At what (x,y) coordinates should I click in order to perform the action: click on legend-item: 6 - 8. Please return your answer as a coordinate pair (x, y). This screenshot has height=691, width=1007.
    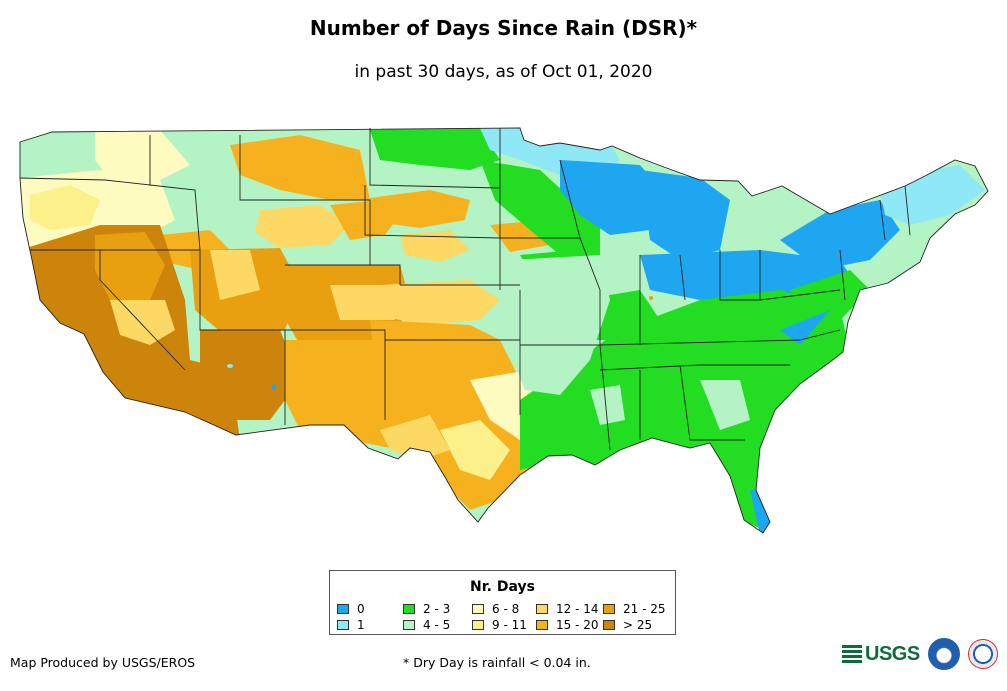
    Looking at the image, I should click on (496, 608).